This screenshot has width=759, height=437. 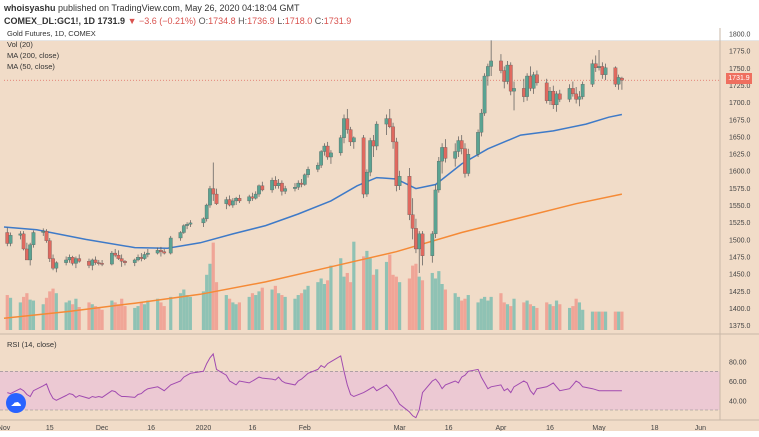 I want to click on time-tick-label: Dec, so click(x=102, y=428).